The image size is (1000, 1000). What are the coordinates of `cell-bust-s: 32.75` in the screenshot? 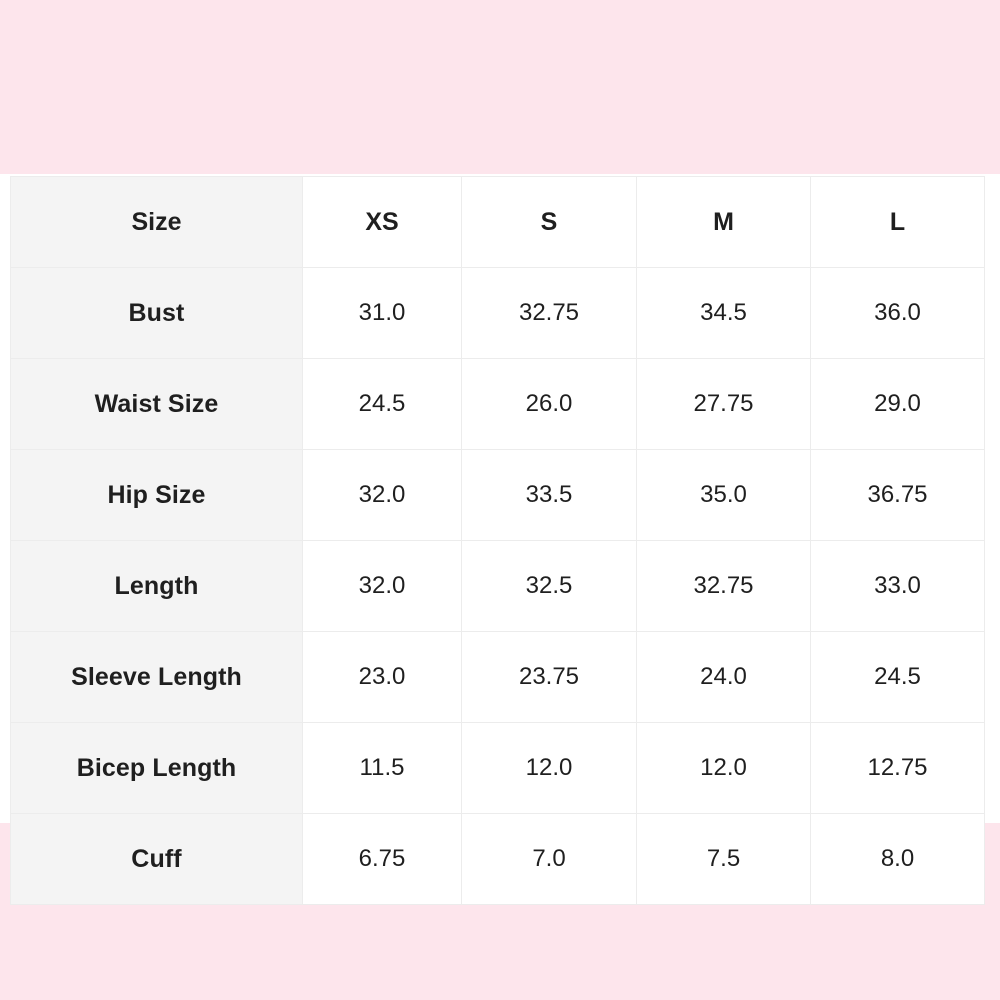 It's located at (549, 313).